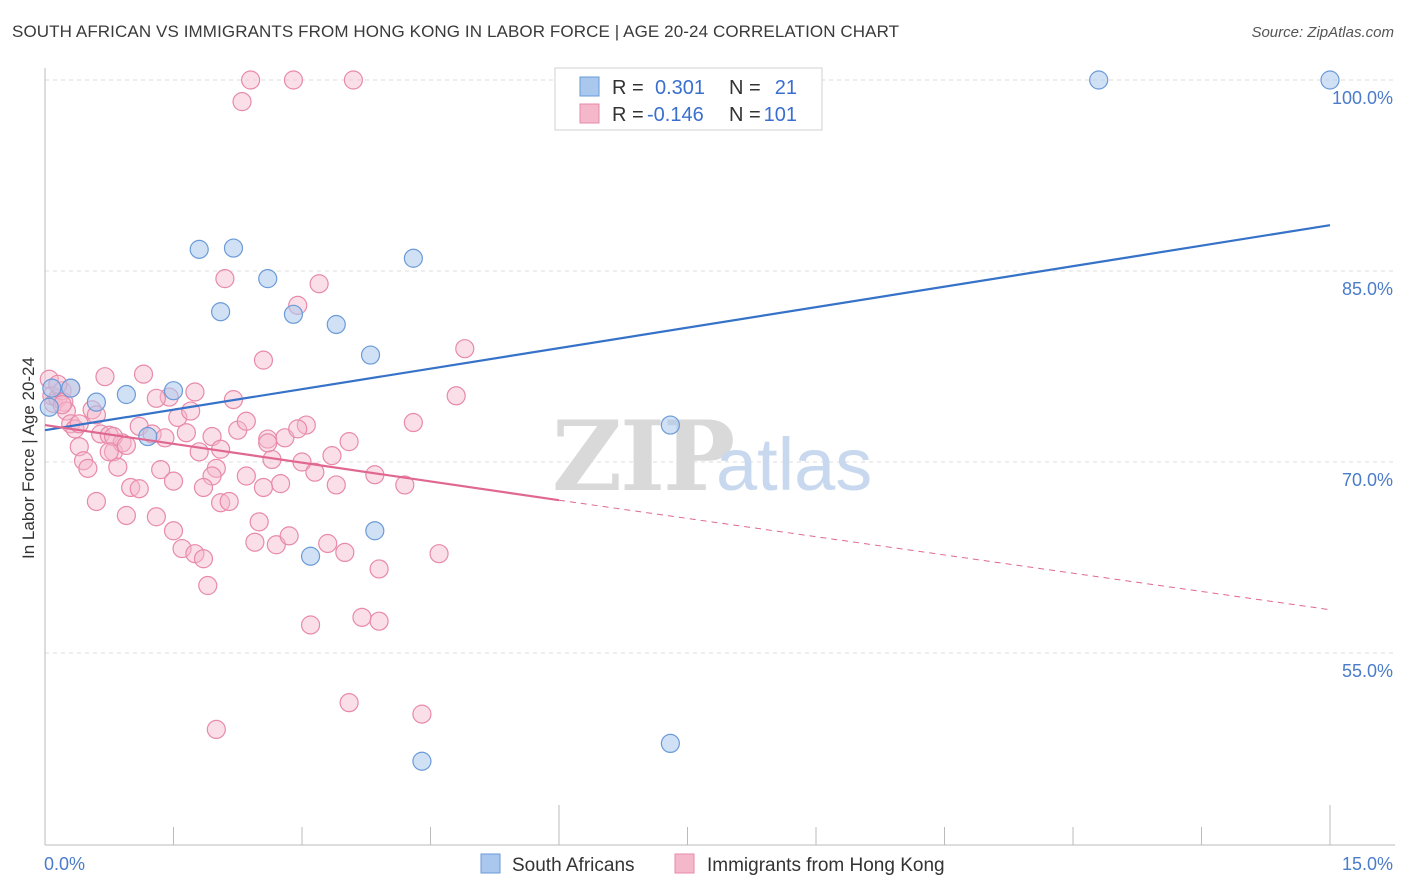  I want to click on bottom-legend-swatch-blue, so click(490, 863).